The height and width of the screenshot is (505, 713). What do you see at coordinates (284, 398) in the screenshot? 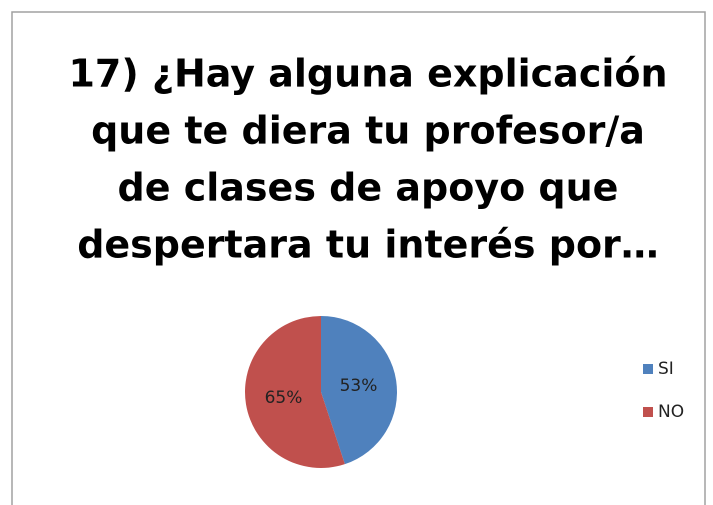
I see `data-label: 65%` at bounding box center [284, 398].